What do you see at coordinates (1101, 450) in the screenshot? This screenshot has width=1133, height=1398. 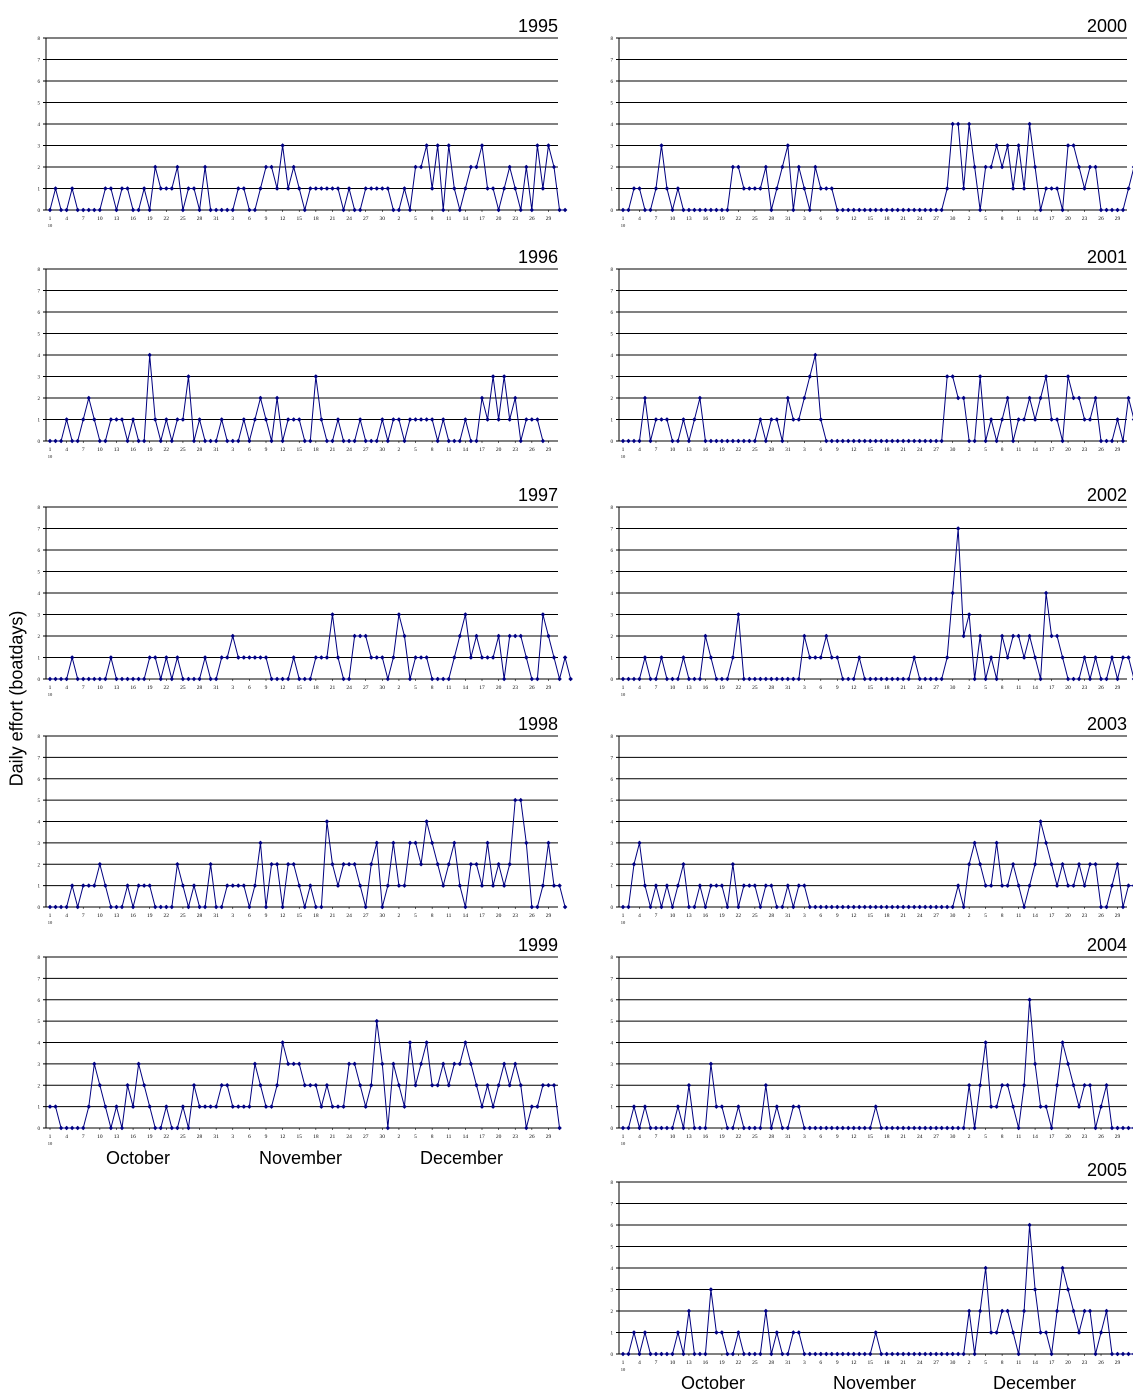 I see `x-tick-label: 26` at bounding box center [1101, 450].